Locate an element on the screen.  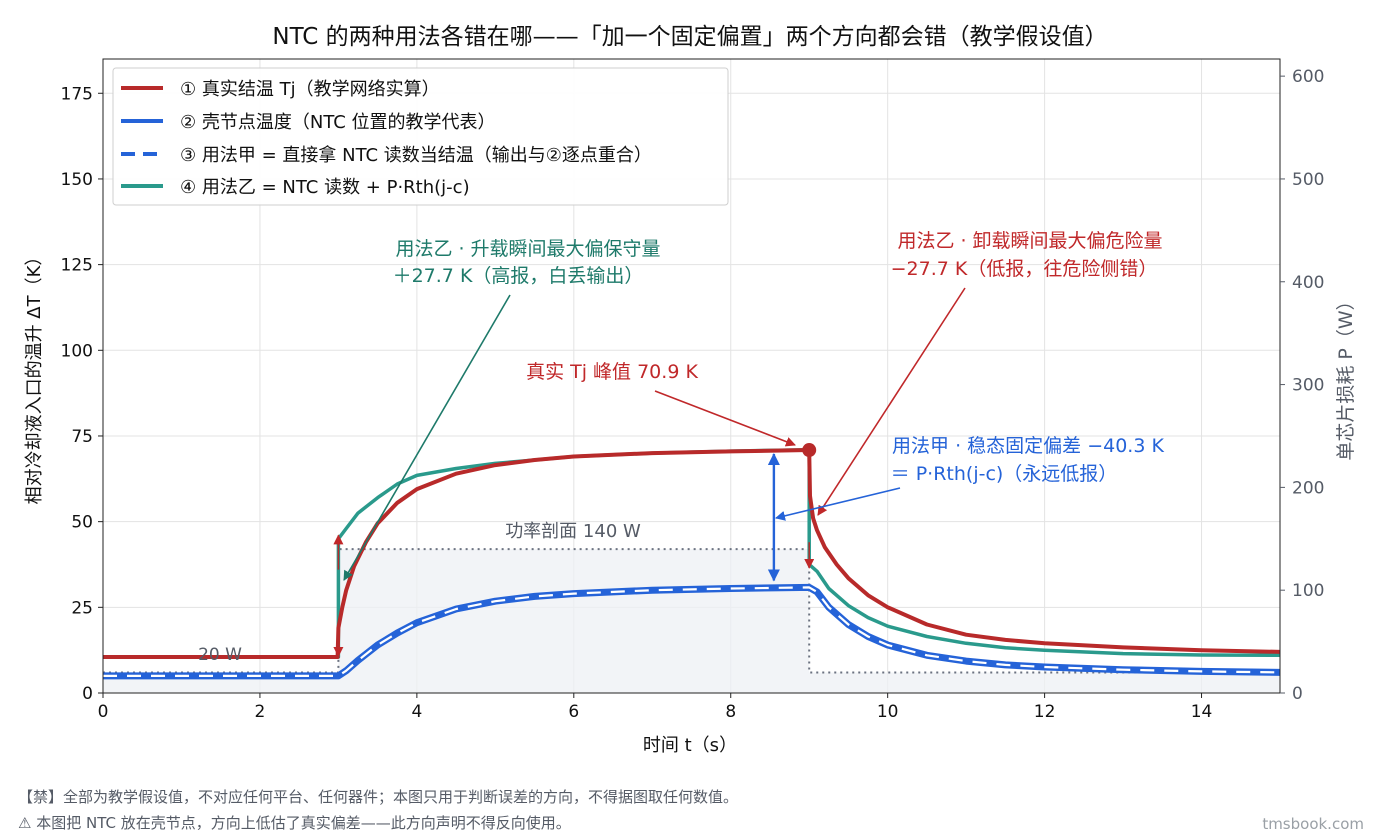
x-tick-label: 6 is located at coordinates (573, 712).